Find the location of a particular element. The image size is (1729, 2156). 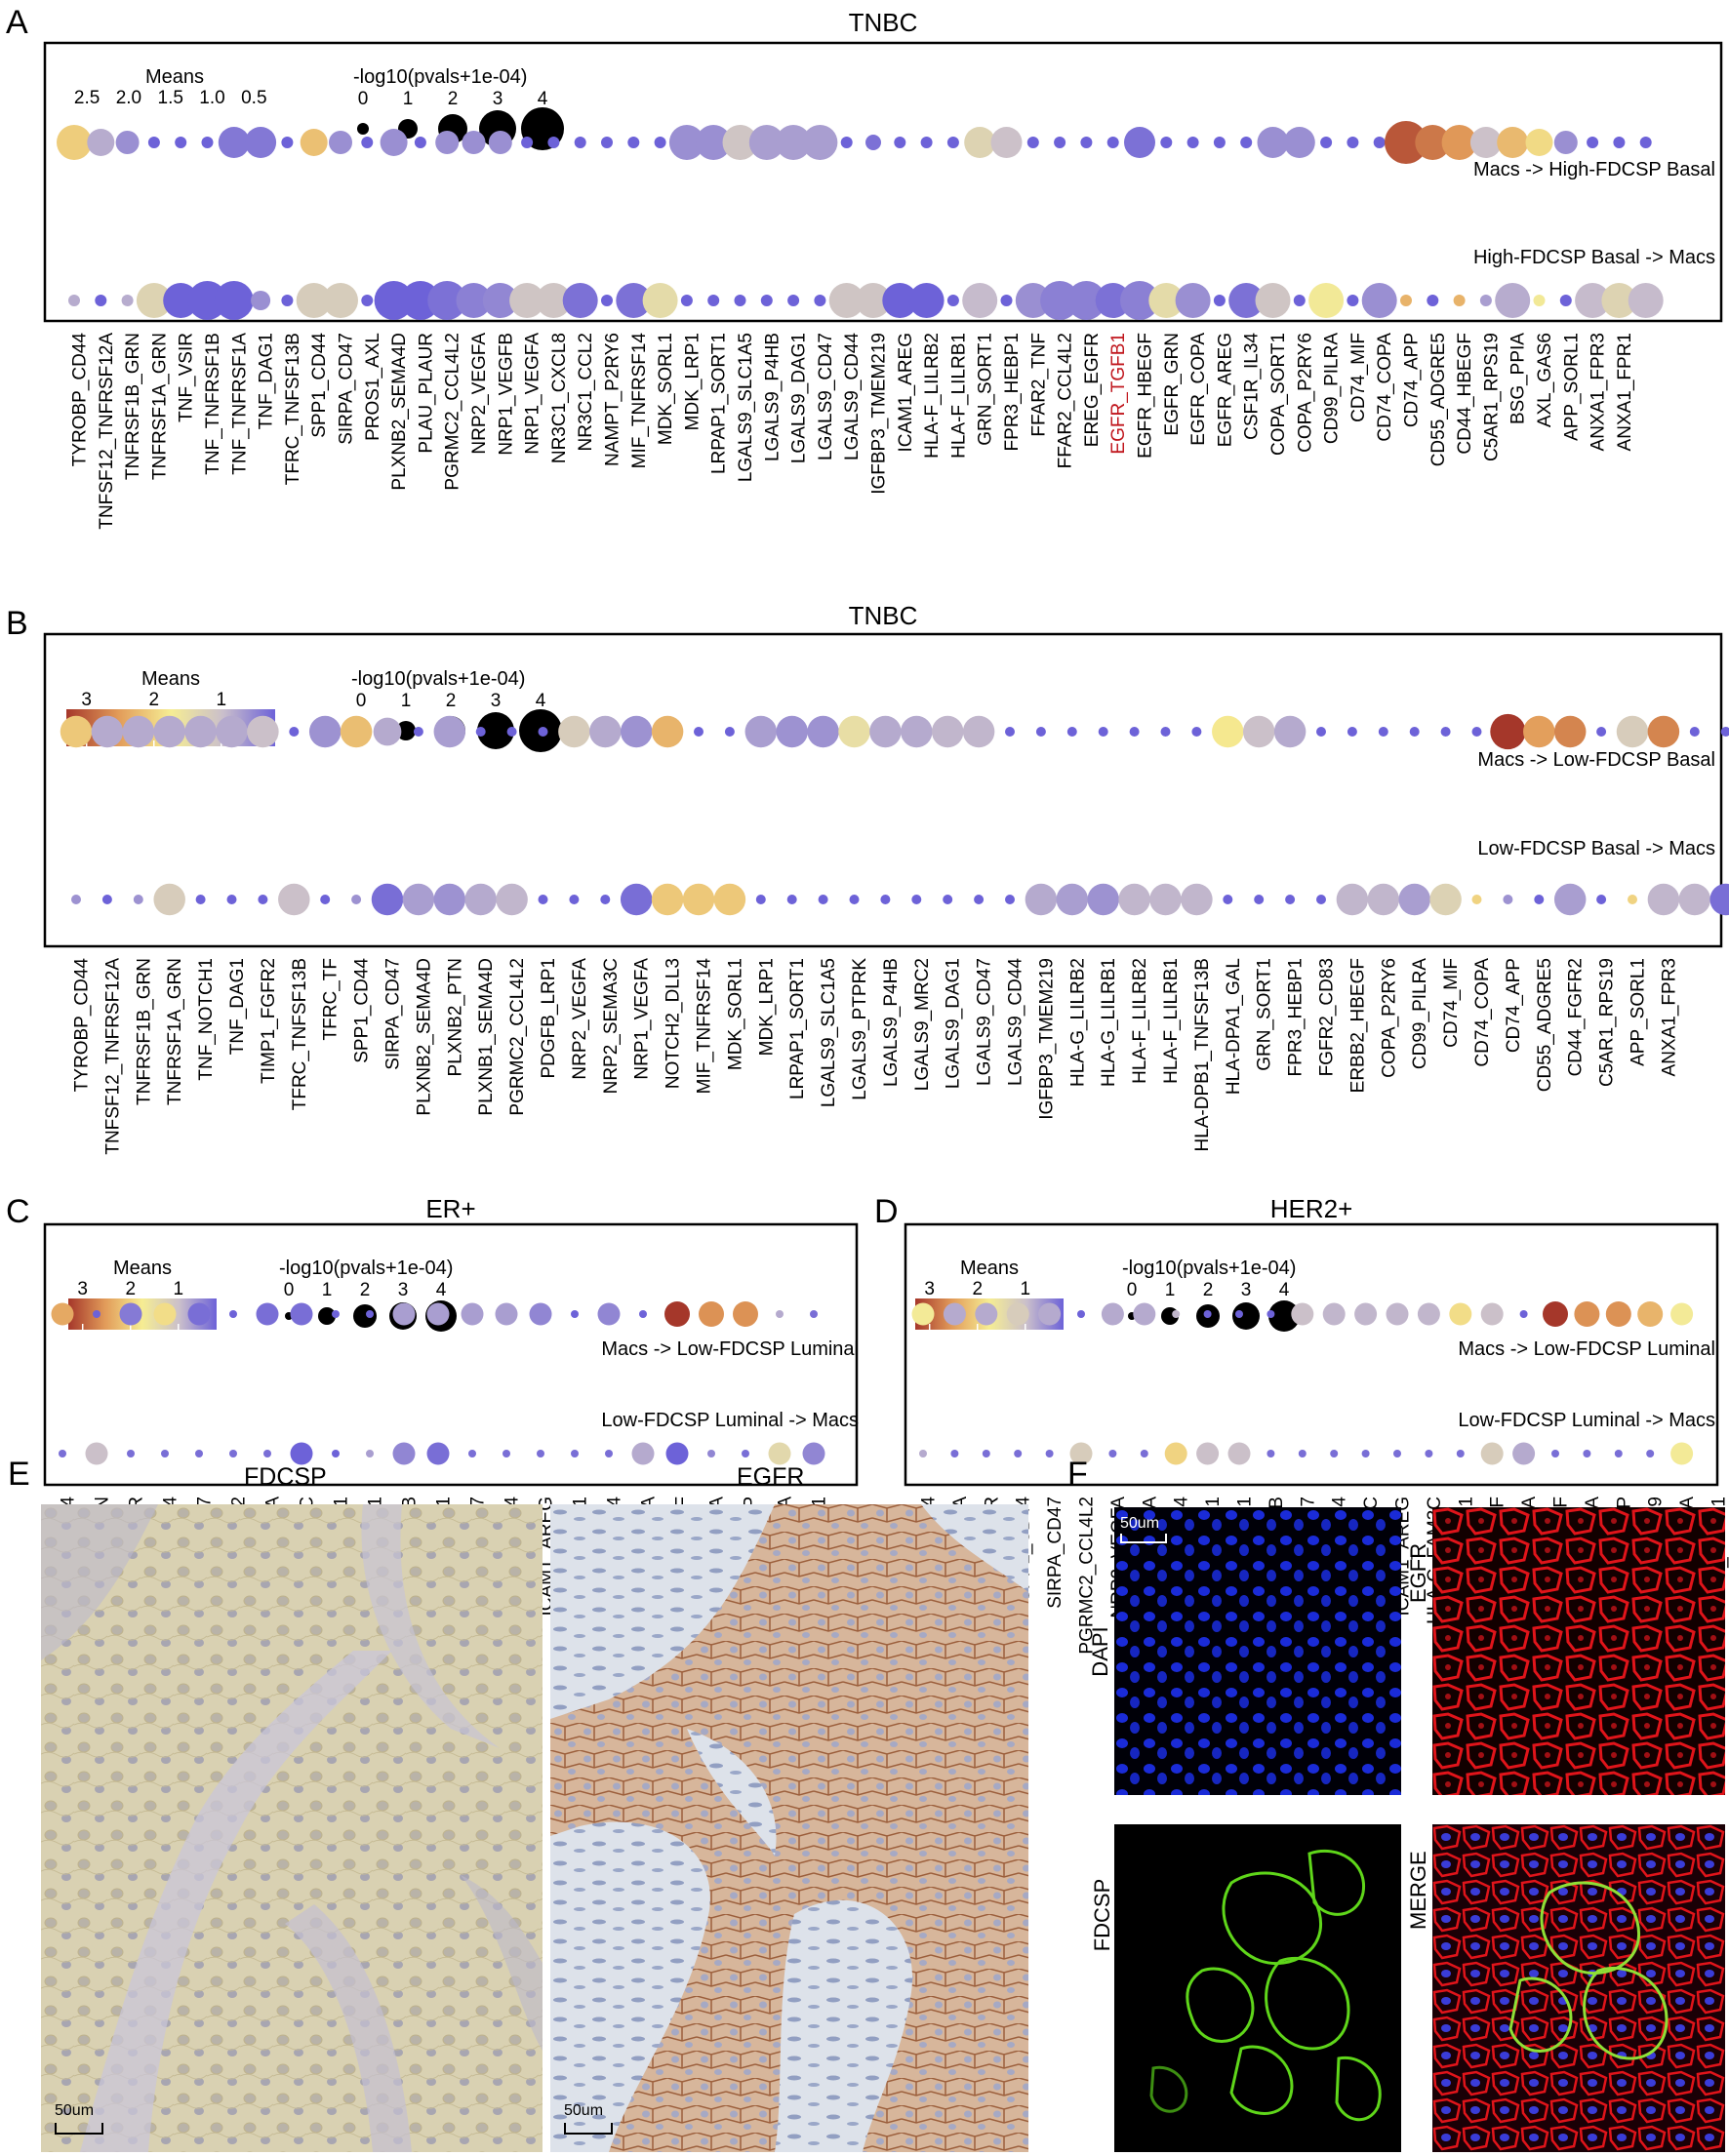

category-label: TNFRSF1A_GRN is located at coordinates (175, 1031).